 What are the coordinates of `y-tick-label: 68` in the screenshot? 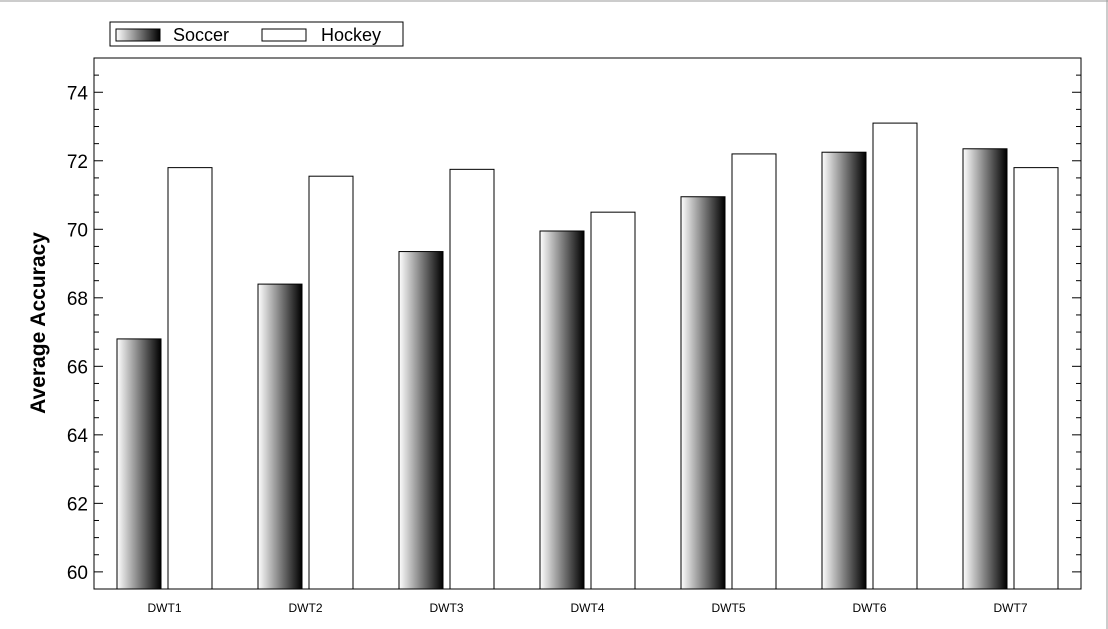 It's located at (77, 299).